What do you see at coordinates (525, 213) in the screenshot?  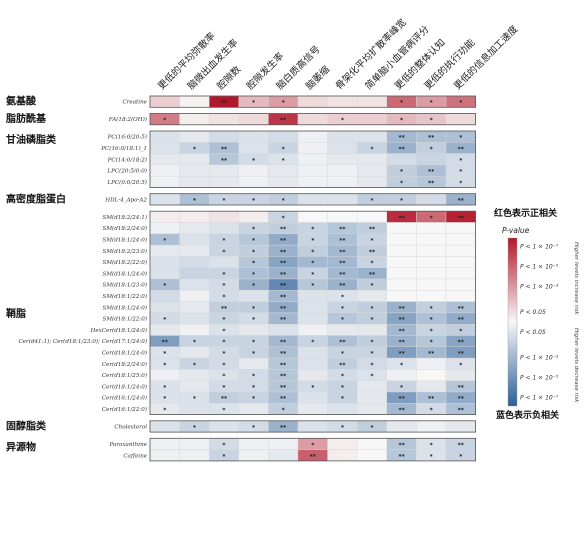 I see `positive-correlation-label: 红色表示正相关` at bounding box center [525, 213].